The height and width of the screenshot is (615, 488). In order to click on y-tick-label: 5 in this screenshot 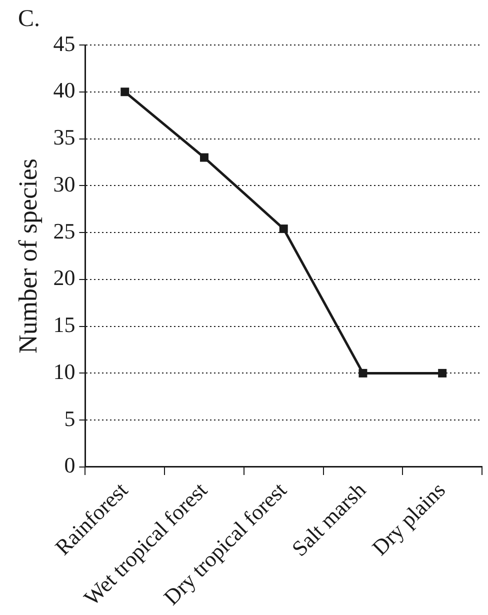, I will do `click(70, 418)`.